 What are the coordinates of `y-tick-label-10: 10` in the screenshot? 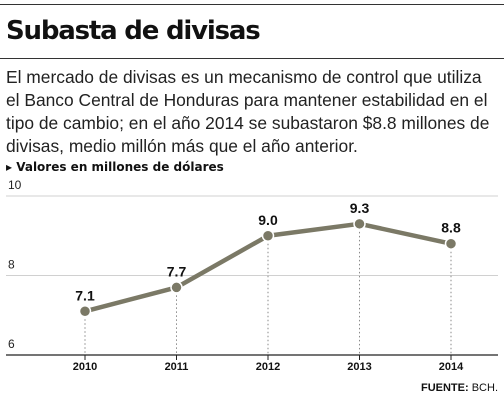 It's located at (15, 185).